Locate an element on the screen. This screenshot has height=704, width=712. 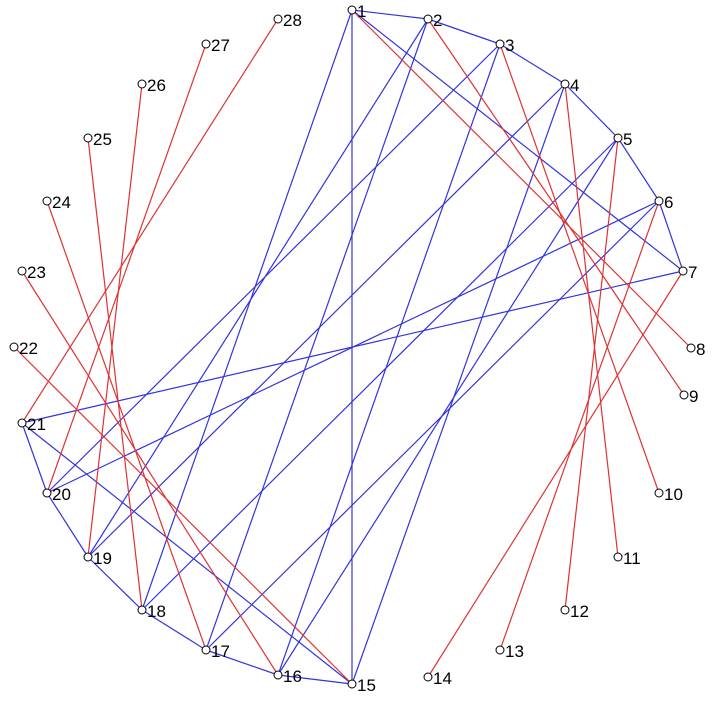
node-7-label: 7 is located at coordinates (692, 272).